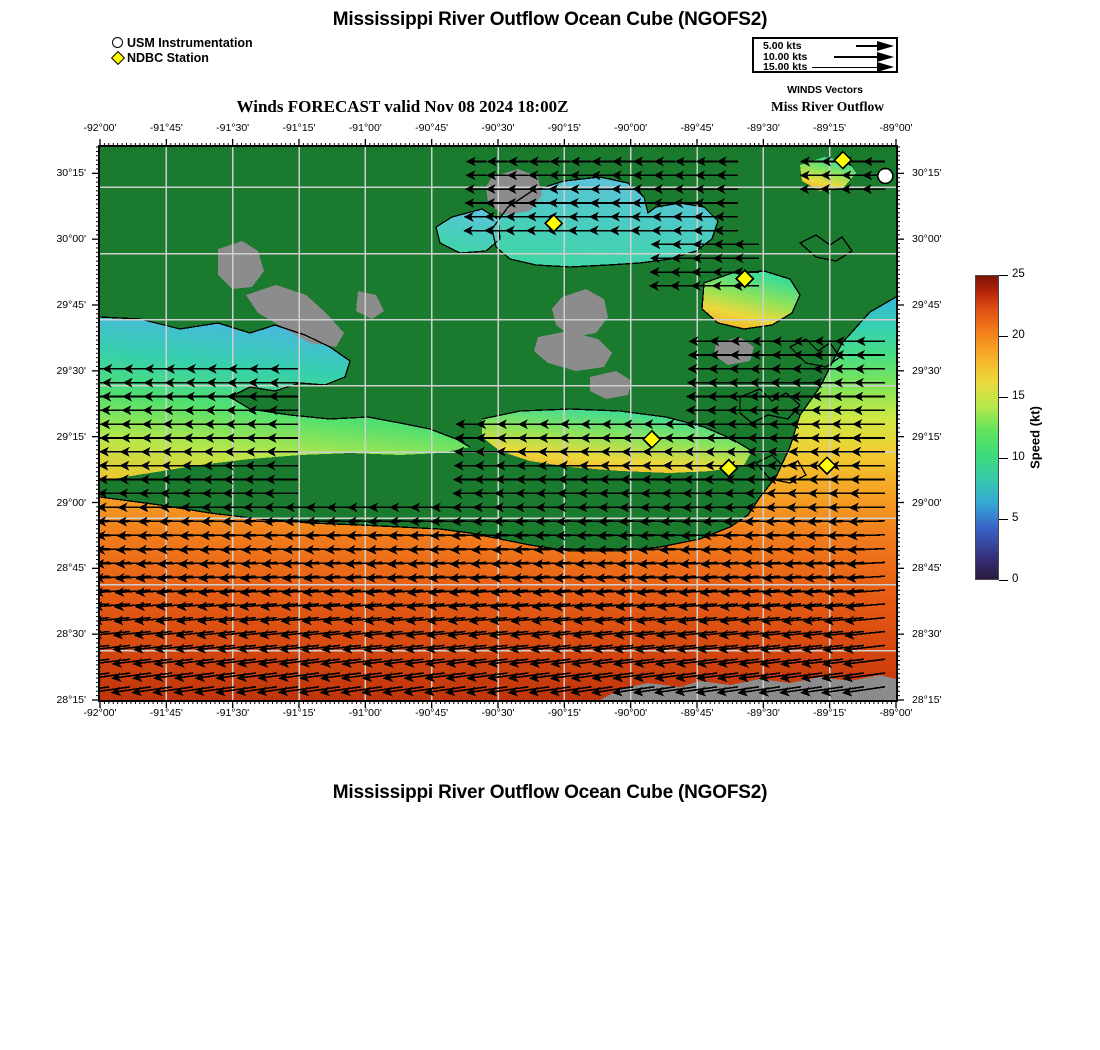 This screenshot has width=1100, height=1050. Describe the element at coordinates (885, 176) in the screenshot. I see `usm-instrumentation-marker` at that location.